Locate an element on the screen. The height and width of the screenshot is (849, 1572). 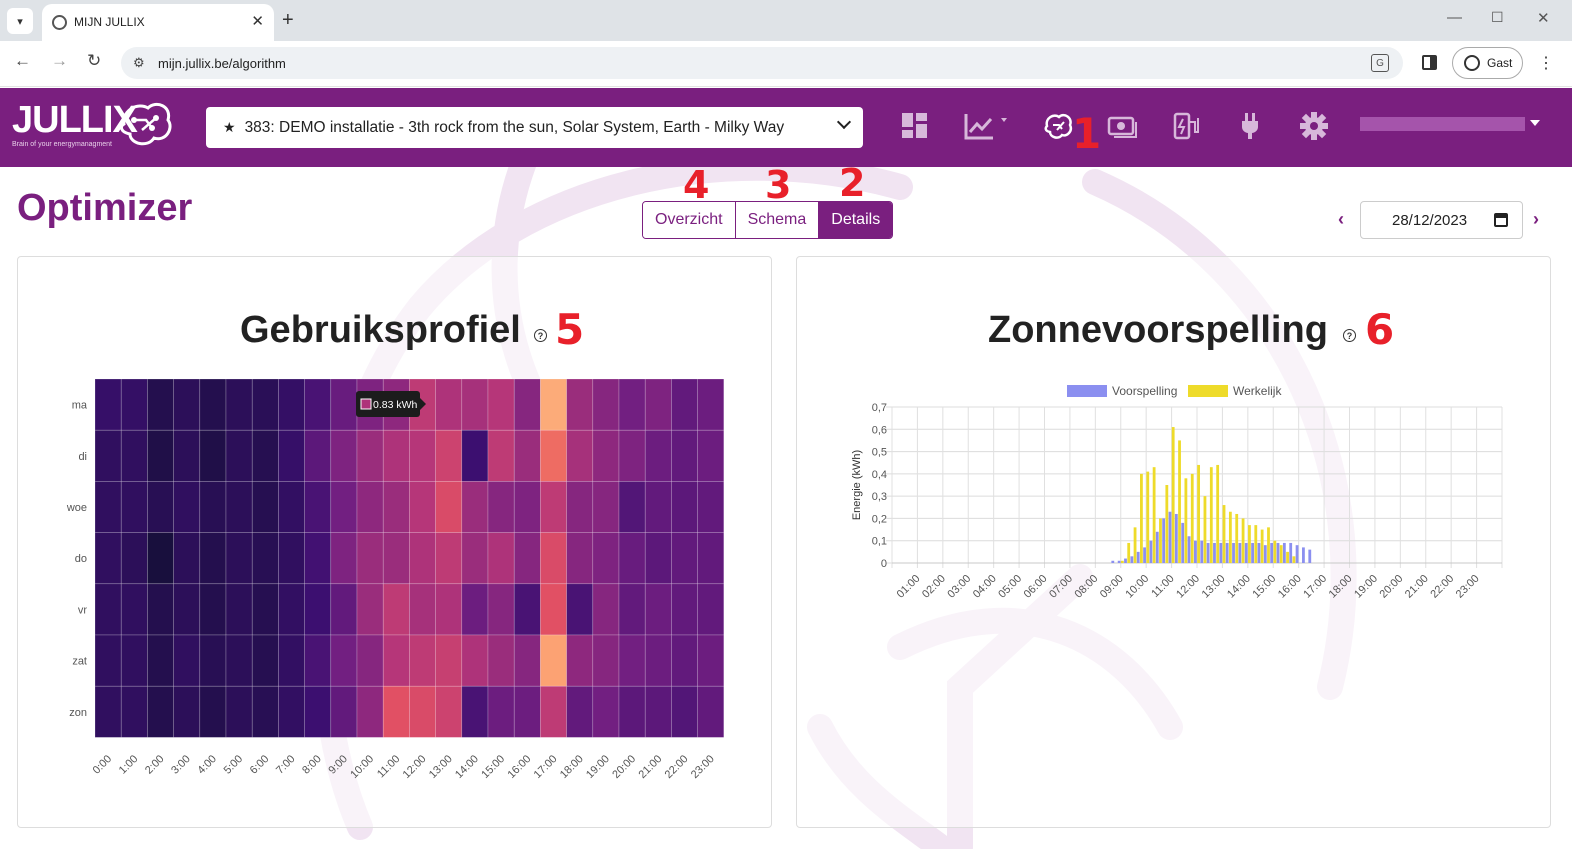
money-icon is located at coordinates (1122, 126).